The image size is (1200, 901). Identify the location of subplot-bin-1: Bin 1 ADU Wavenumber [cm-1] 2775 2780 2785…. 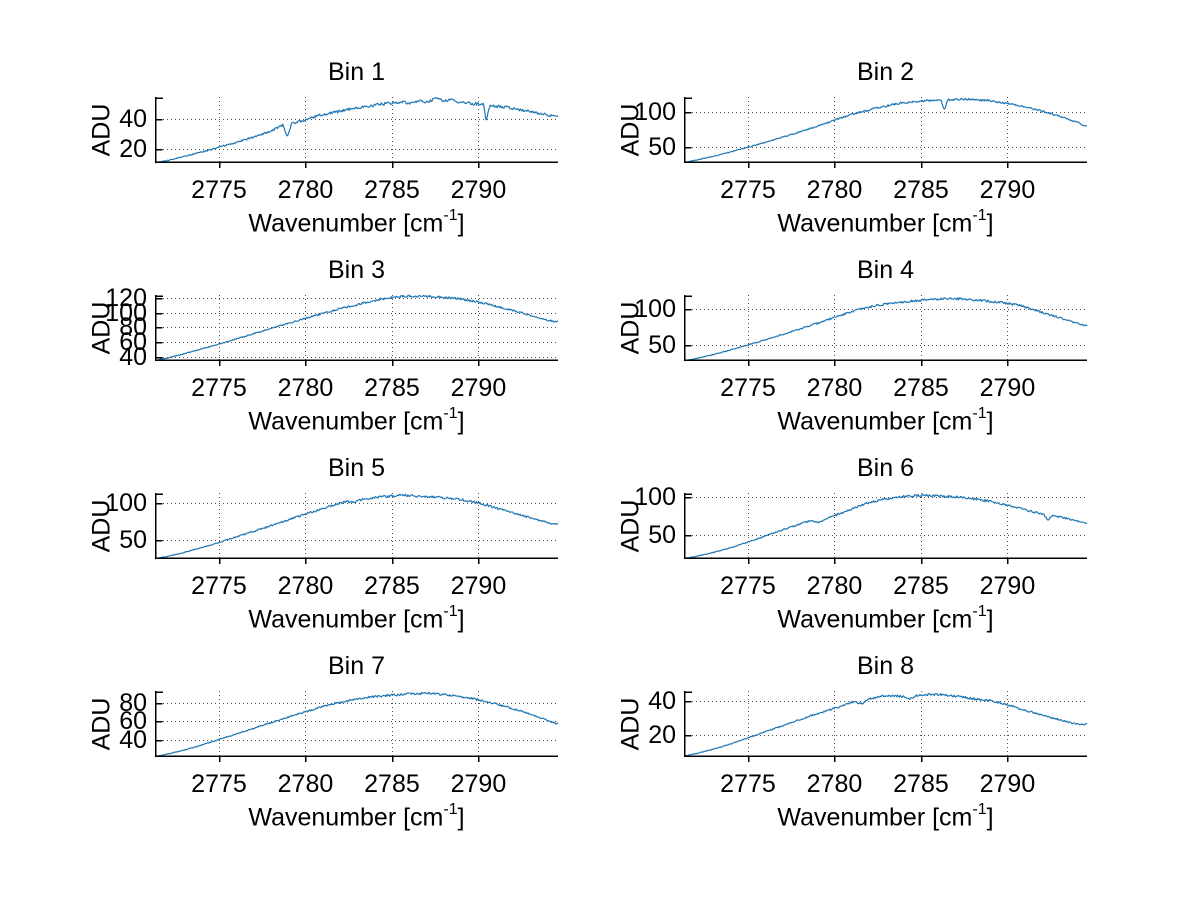
(323, 147).